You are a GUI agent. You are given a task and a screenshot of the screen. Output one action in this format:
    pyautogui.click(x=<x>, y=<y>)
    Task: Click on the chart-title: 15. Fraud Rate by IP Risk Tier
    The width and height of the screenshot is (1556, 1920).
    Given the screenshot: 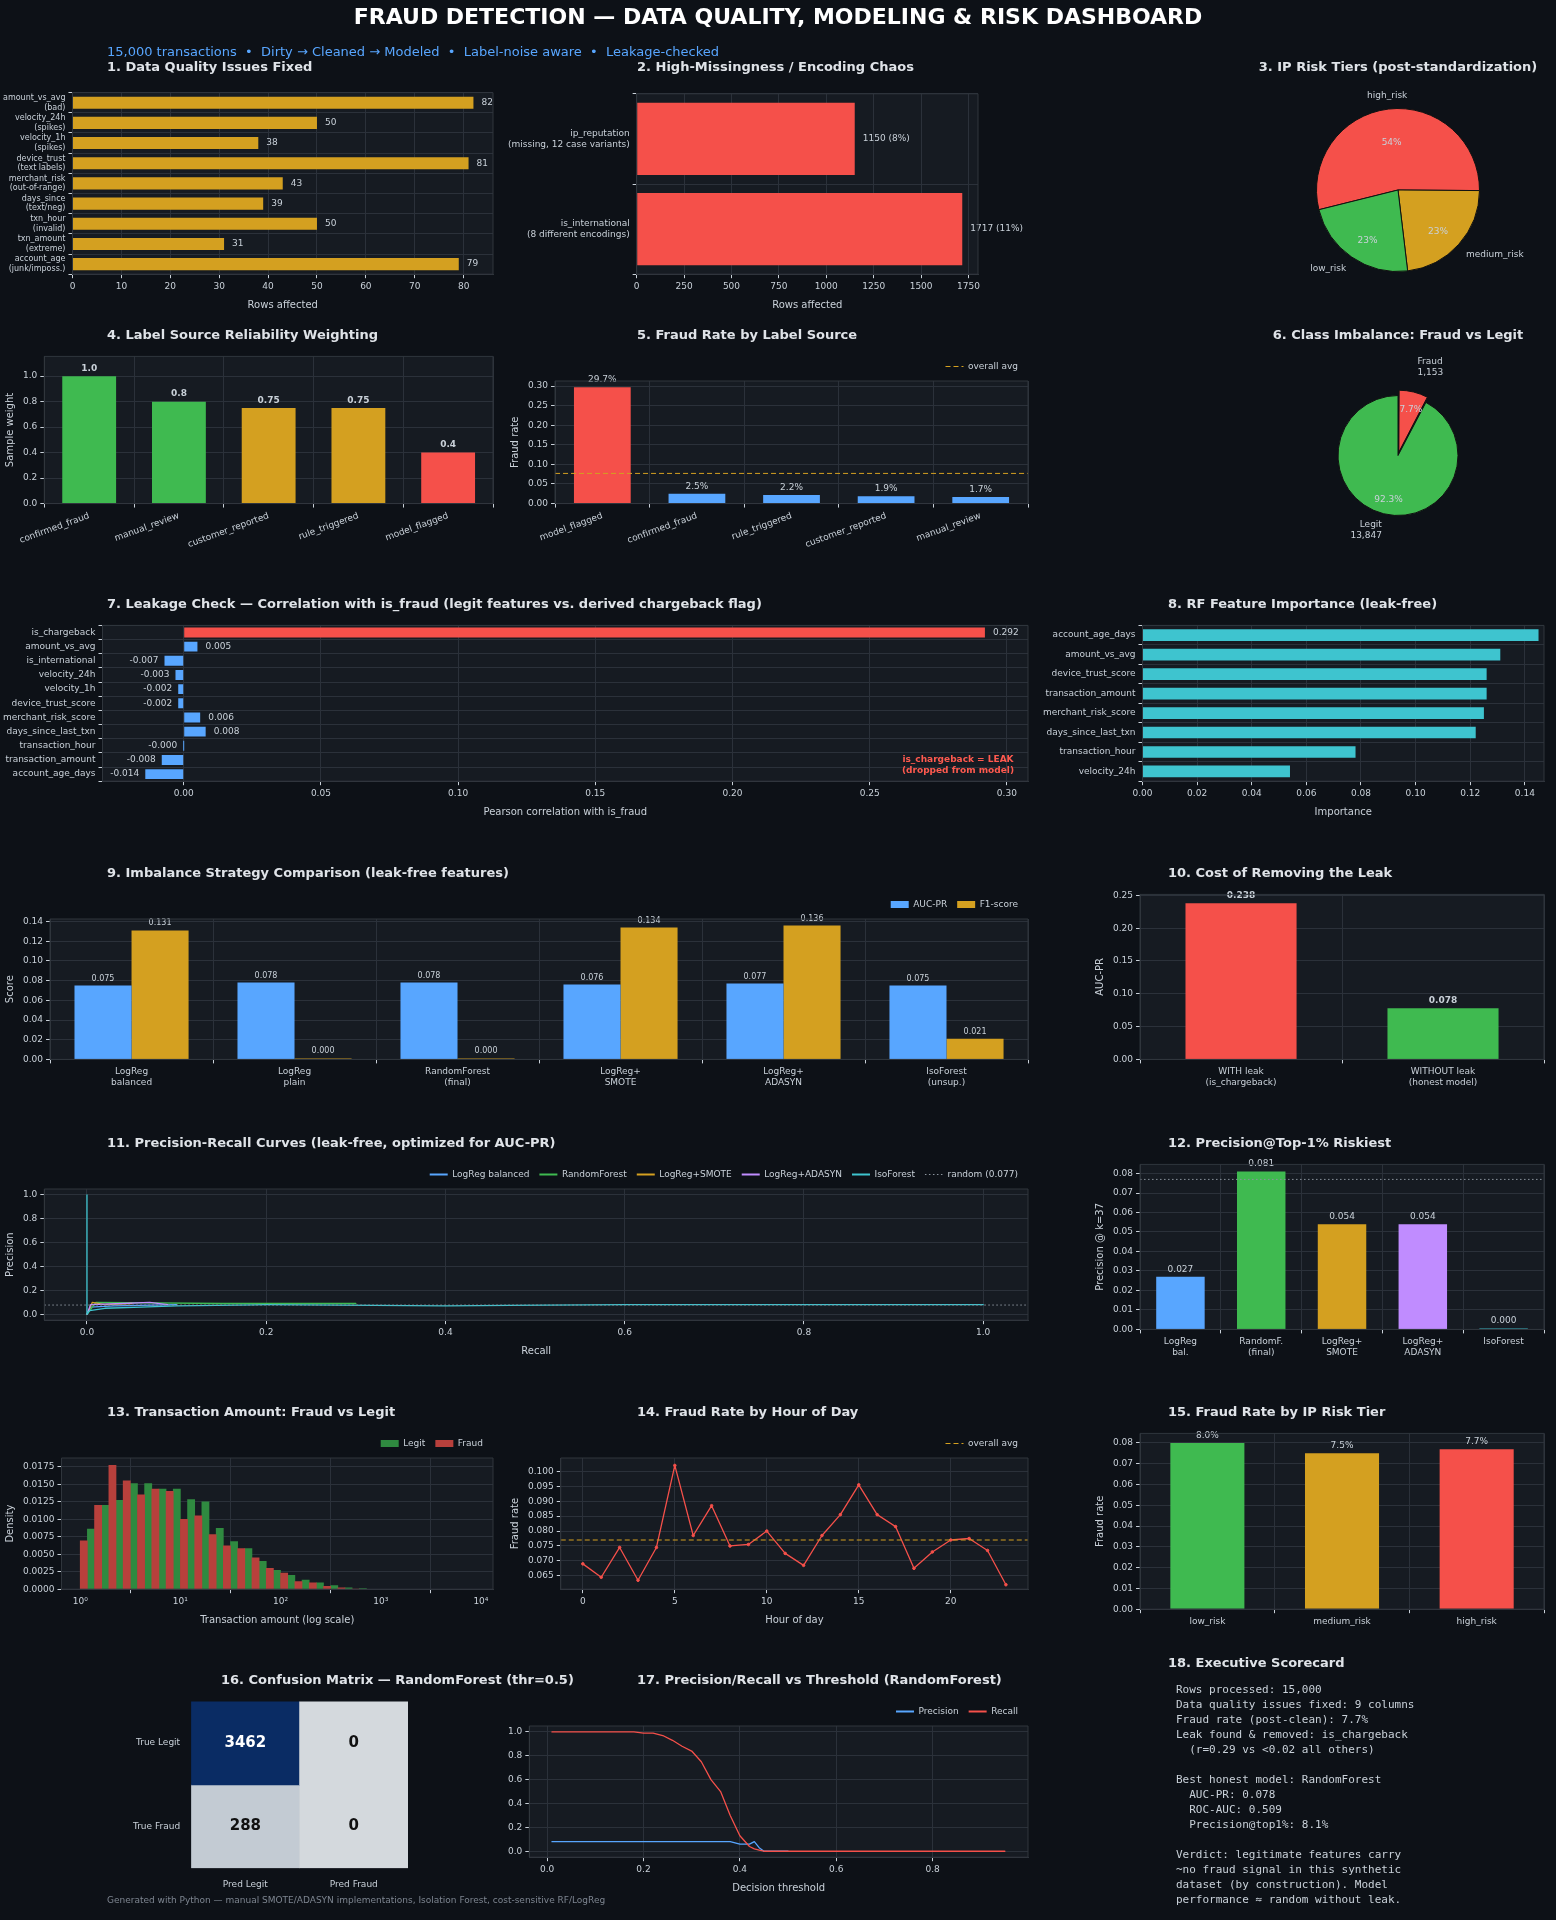 What is the action you would take?
    pyautogui.click(x=1277, y=1412)
    